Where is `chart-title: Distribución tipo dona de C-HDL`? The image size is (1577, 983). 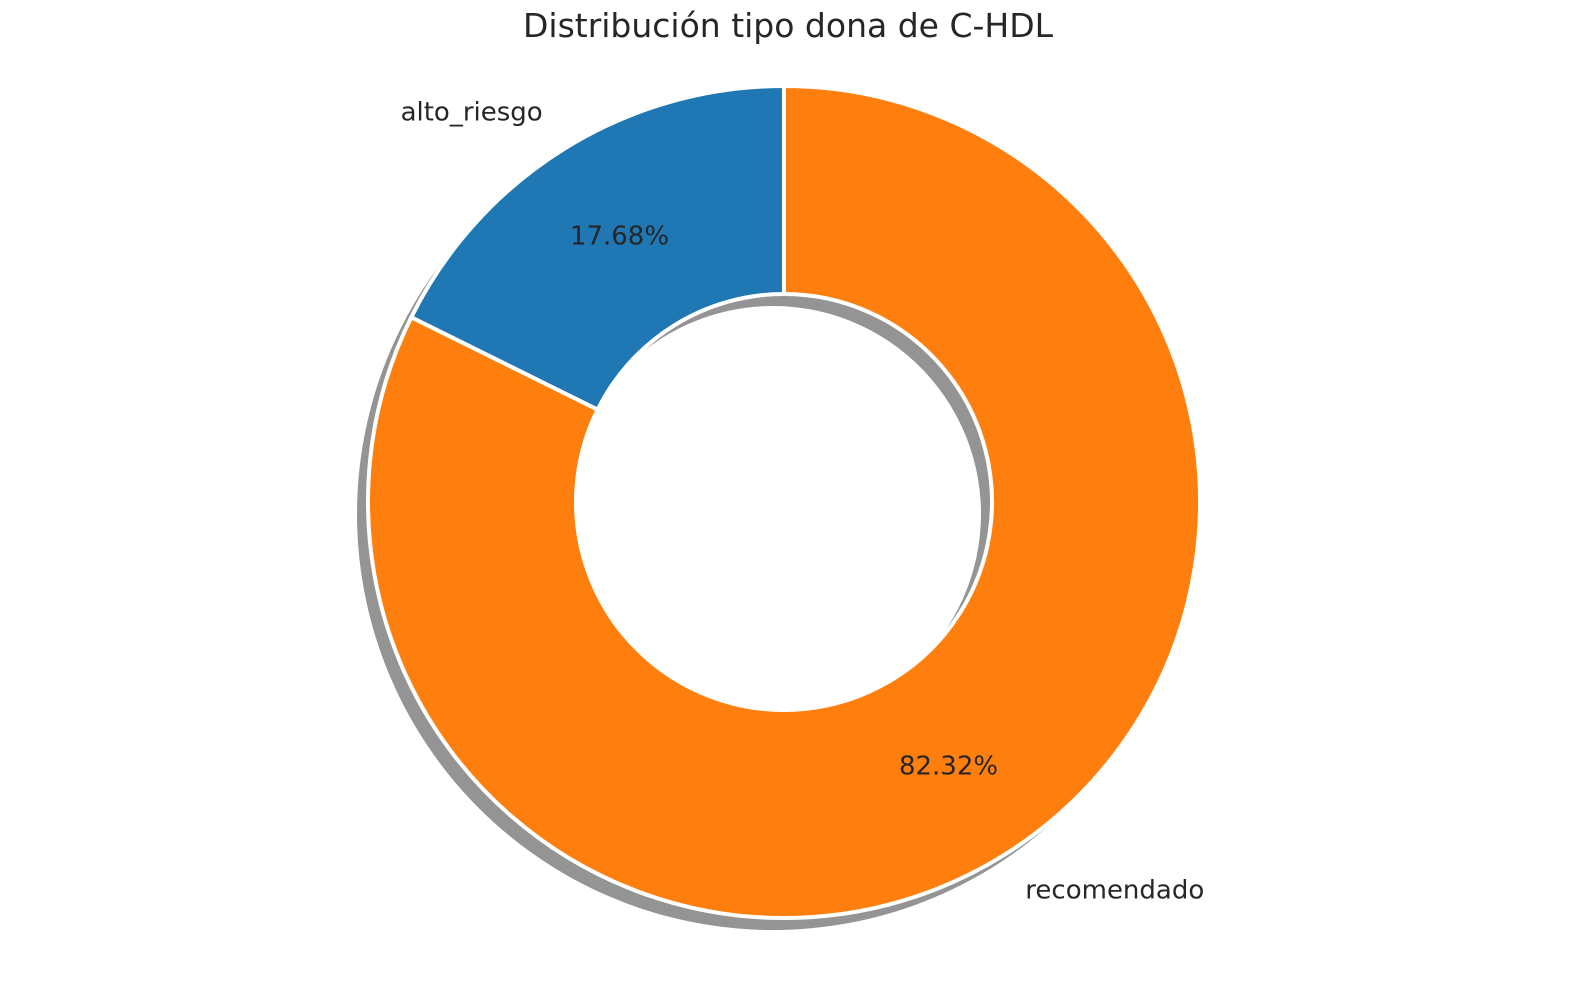 chart-title: Distribución tipo dona de C-HDL is located at coordinates (788, 25).